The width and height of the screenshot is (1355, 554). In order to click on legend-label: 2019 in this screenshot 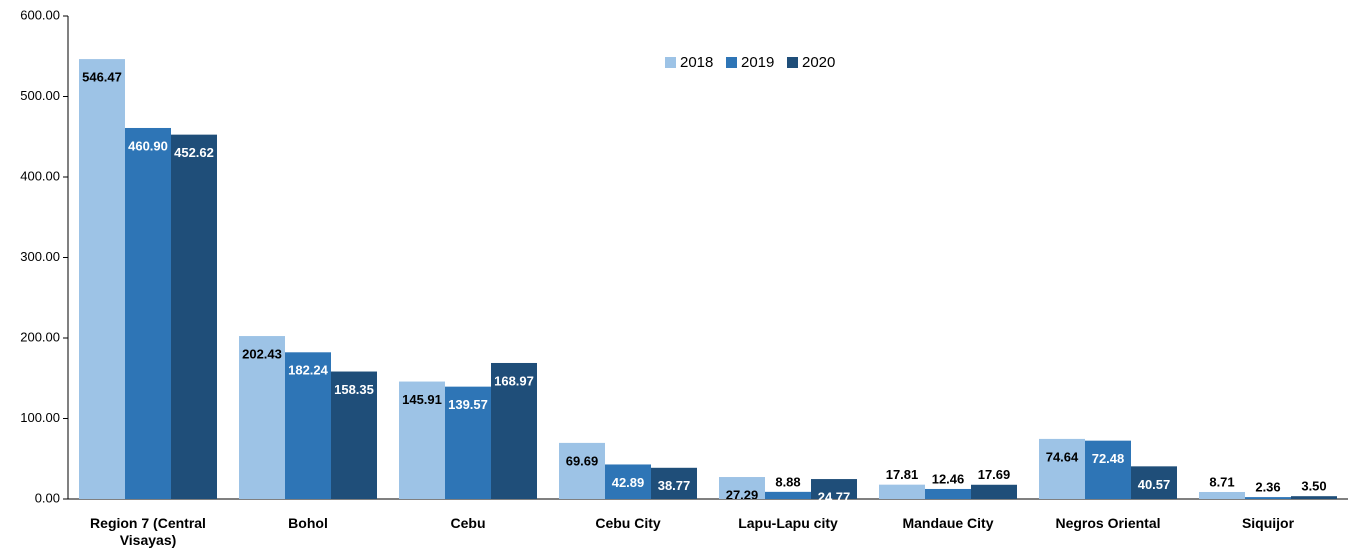, I will do `click(757, 62)`.